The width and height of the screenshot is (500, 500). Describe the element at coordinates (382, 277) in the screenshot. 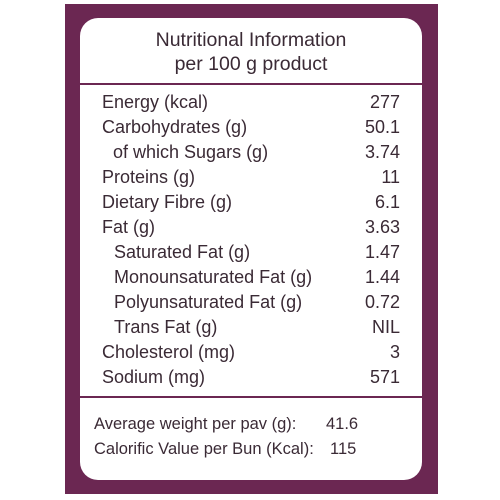

I see `nutrient-value: 1.44` at that location.